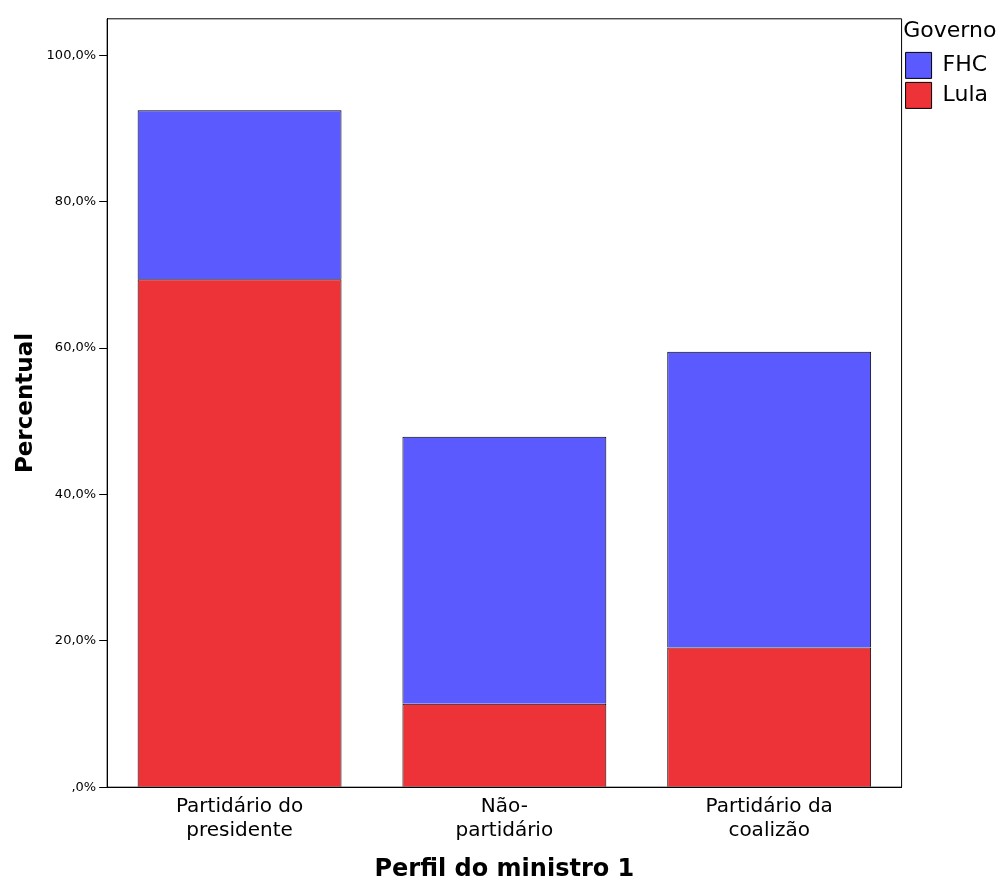  Describe the element at coordinates (23, 403) in the screenshot. I see `y-axis-title: Percentual` at that location.